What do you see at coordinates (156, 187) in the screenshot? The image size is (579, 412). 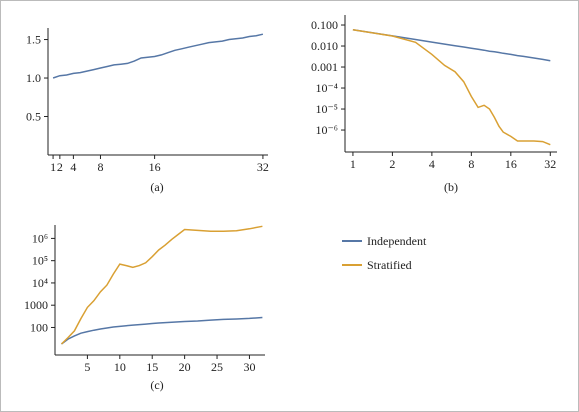 I see `x-axis-label: (a)` at bounding box center [156, 187].